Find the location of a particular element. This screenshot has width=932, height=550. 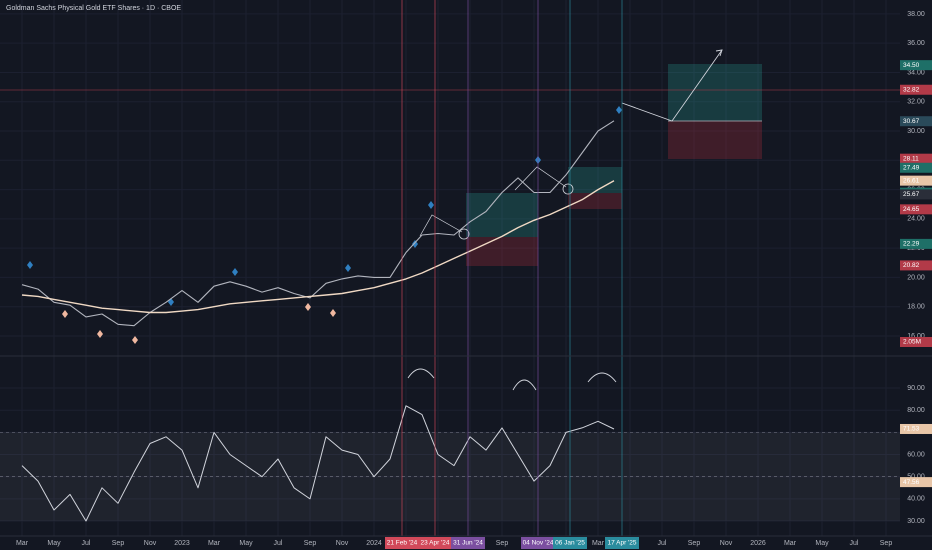

date-marker-label: 17 Apr '25 is located at coordinates (621, 543).